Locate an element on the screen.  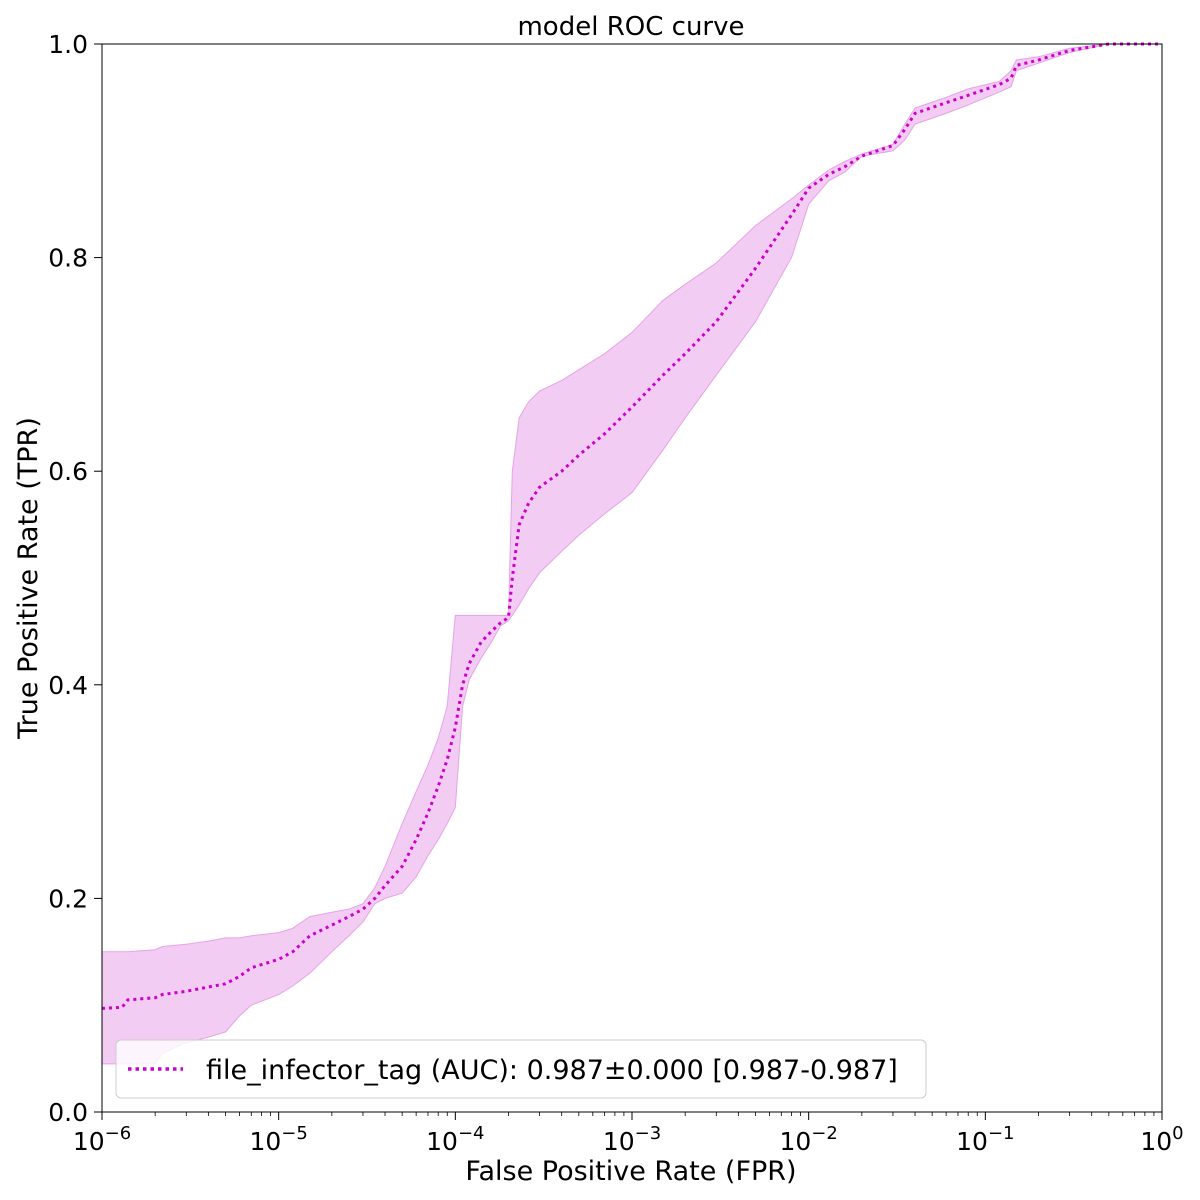
chart-title: model ROC curve is located at coordinates (630, 27).